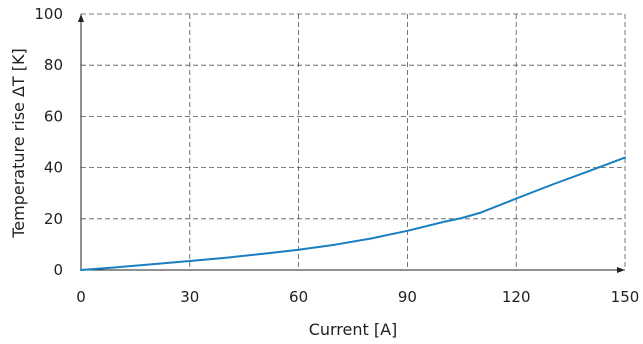 This screenshot has height=344, width=643. Describe the element at coordinates (53, 65) in the screenshot. I see `y-tick-label-80: 80` at that location.